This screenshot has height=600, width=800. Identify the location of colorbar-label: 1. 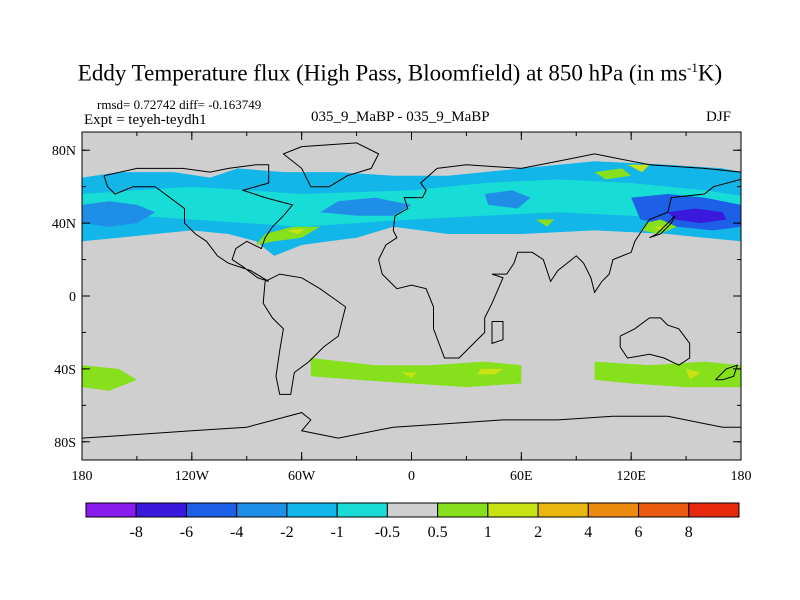
(488, 532).